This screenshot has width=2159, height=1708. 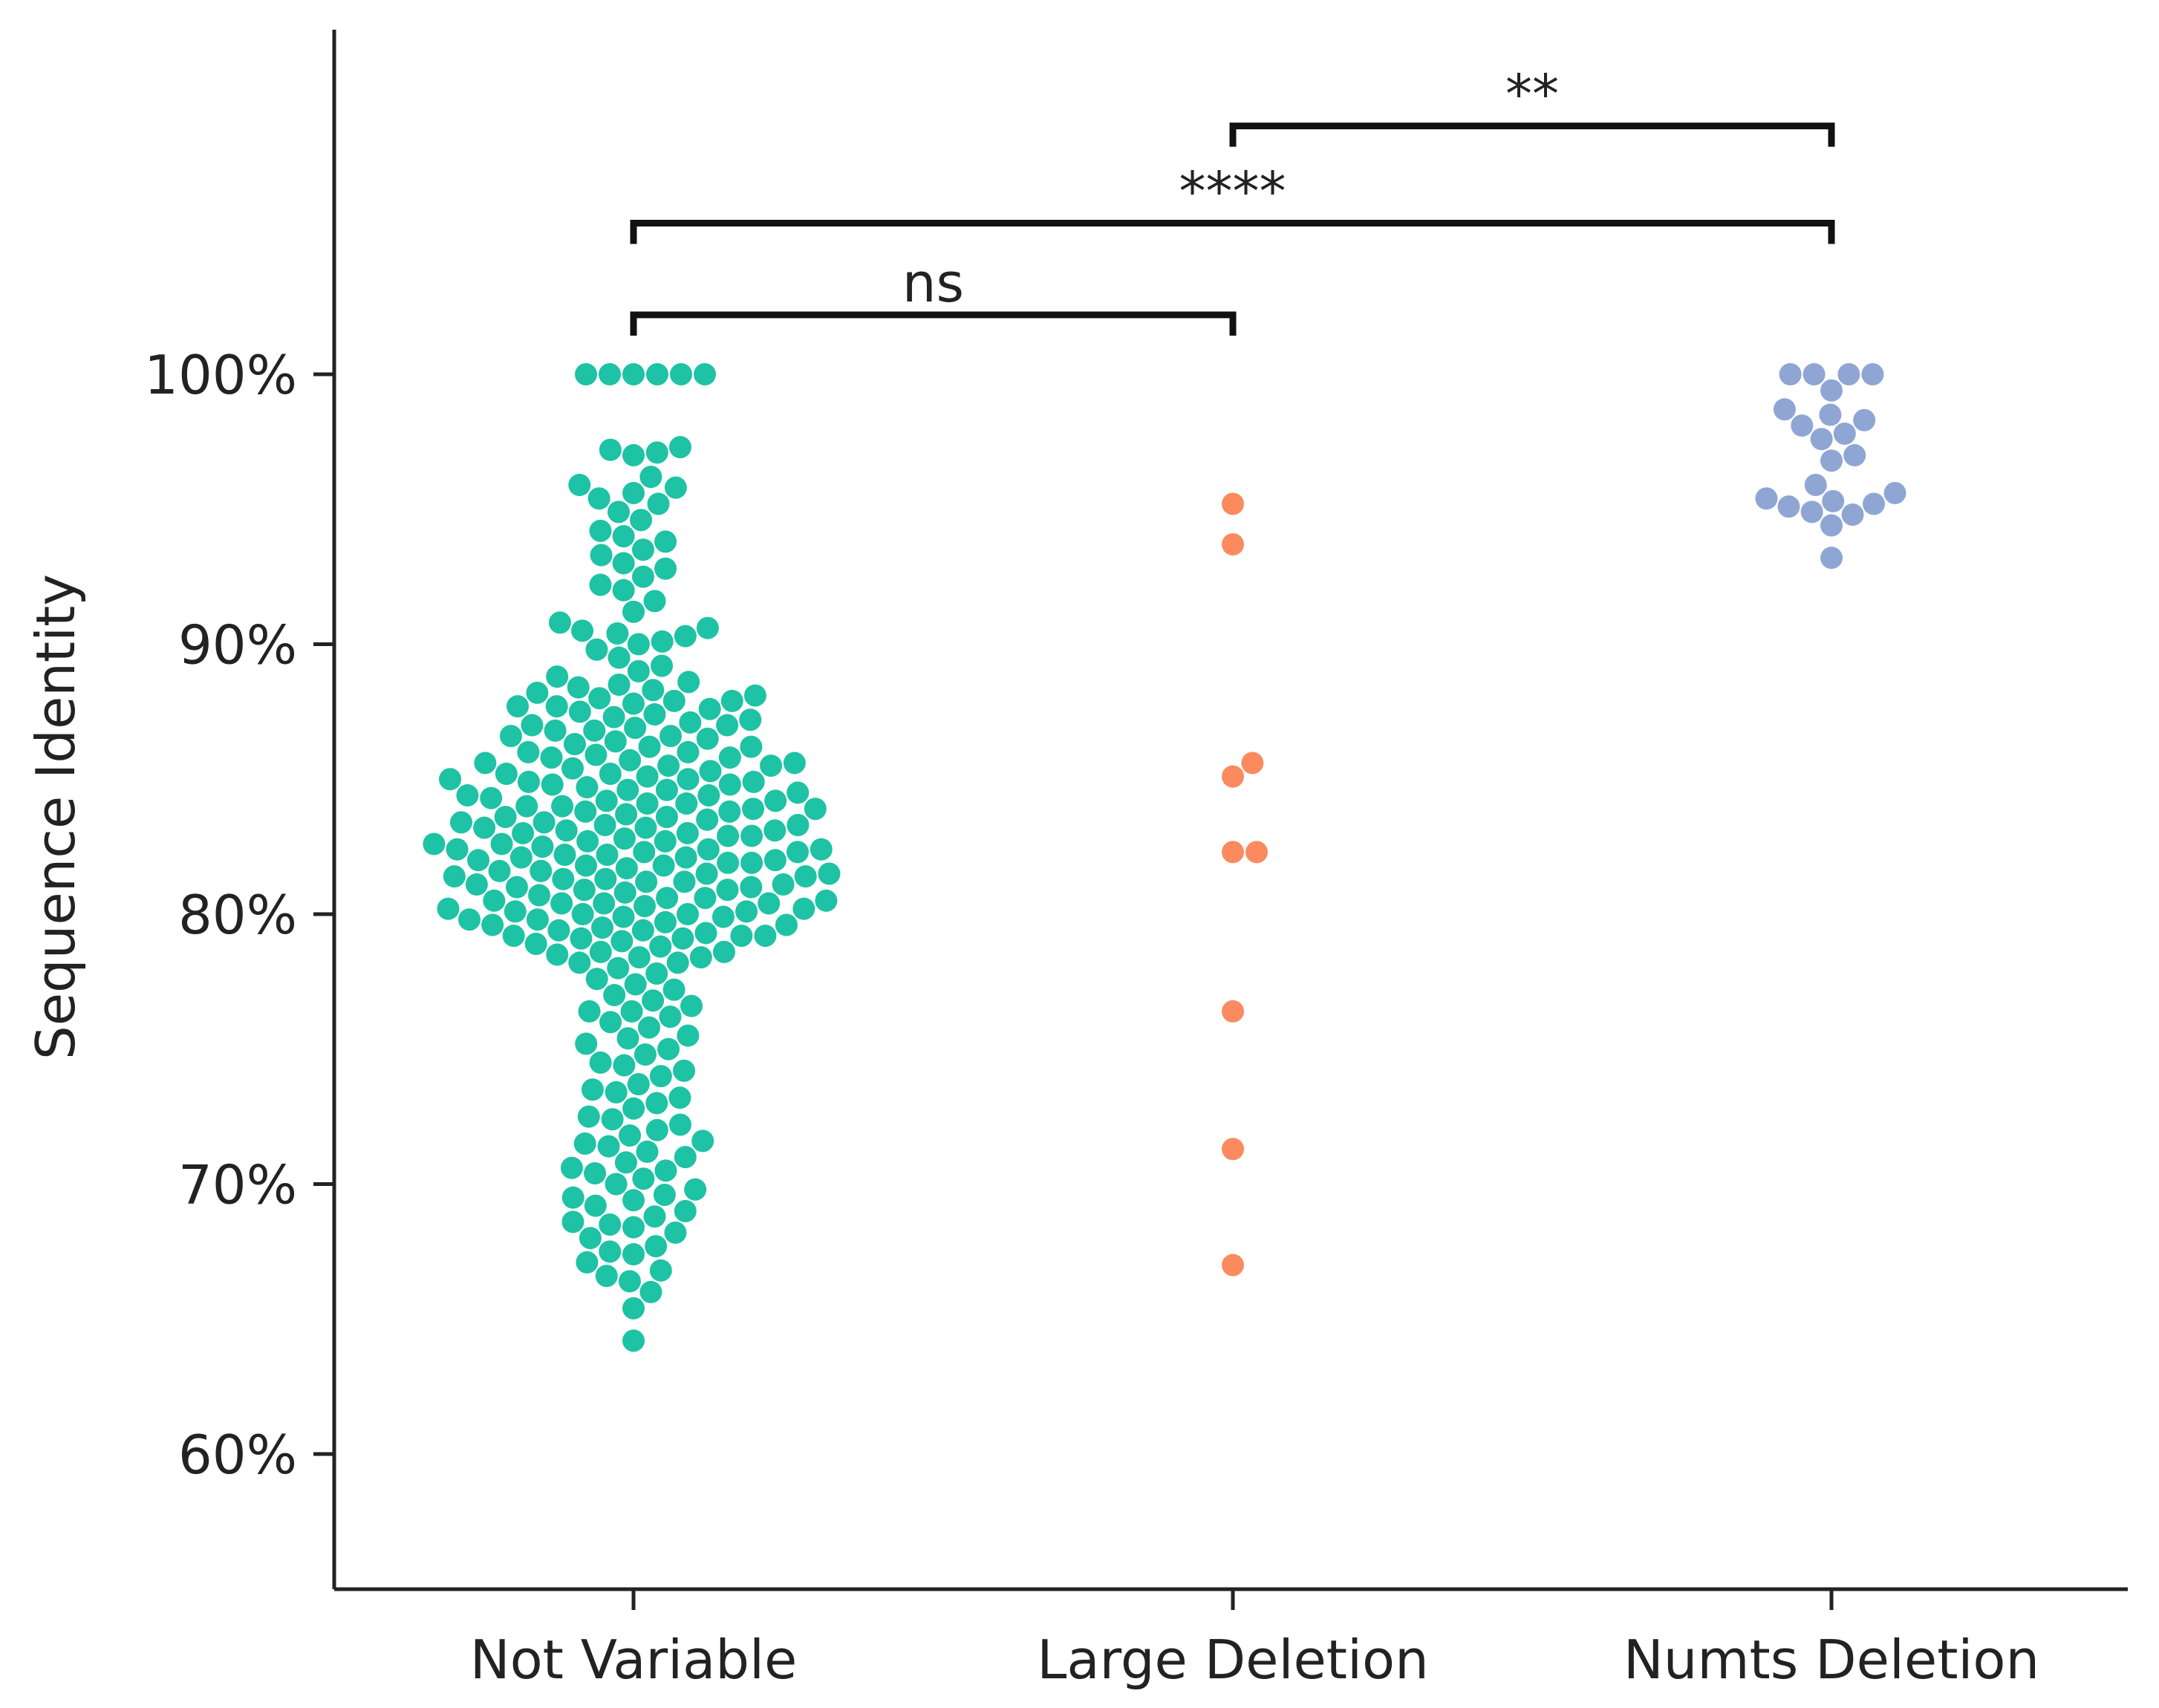 What do you see at coordinates (634, 1660) in the screenshot?
I see `x-tick-label: Not Variable` at bounding box center [634, 1660].